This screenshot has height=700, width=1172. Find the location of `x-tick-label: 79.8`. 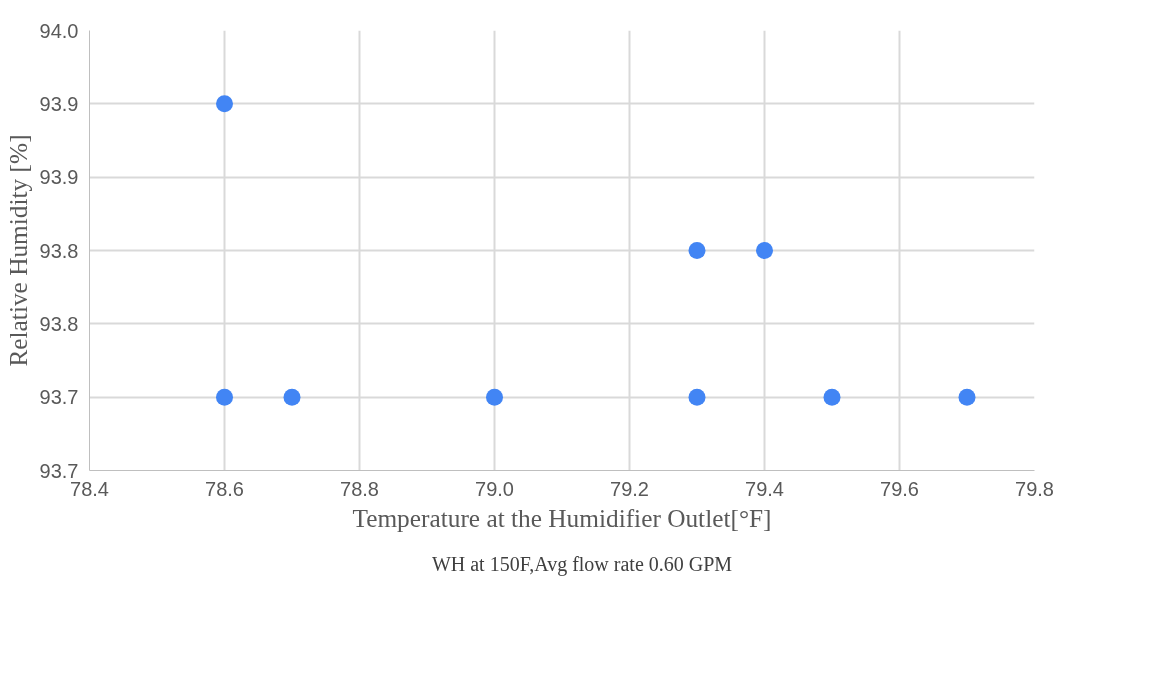

x-tick-label: 79.8 is located at coordinates (1034, 488).